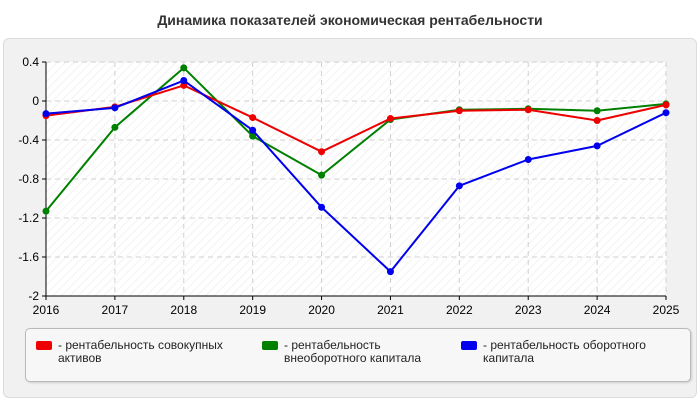 The width and height of the screenshot is (700, 400). What do you see at coordinates (28, 218) in the screenshot?
I see `y-tick-label: -1.2` at bounding box center [28, 218].